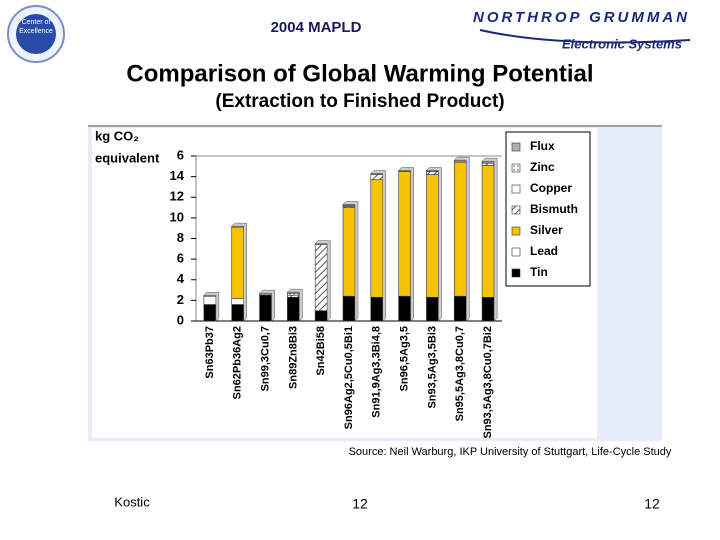  What do you see at coordinates (539, 272) in the screenshot?
I see `legend-label: Tin` at bounding box center [539, 272].